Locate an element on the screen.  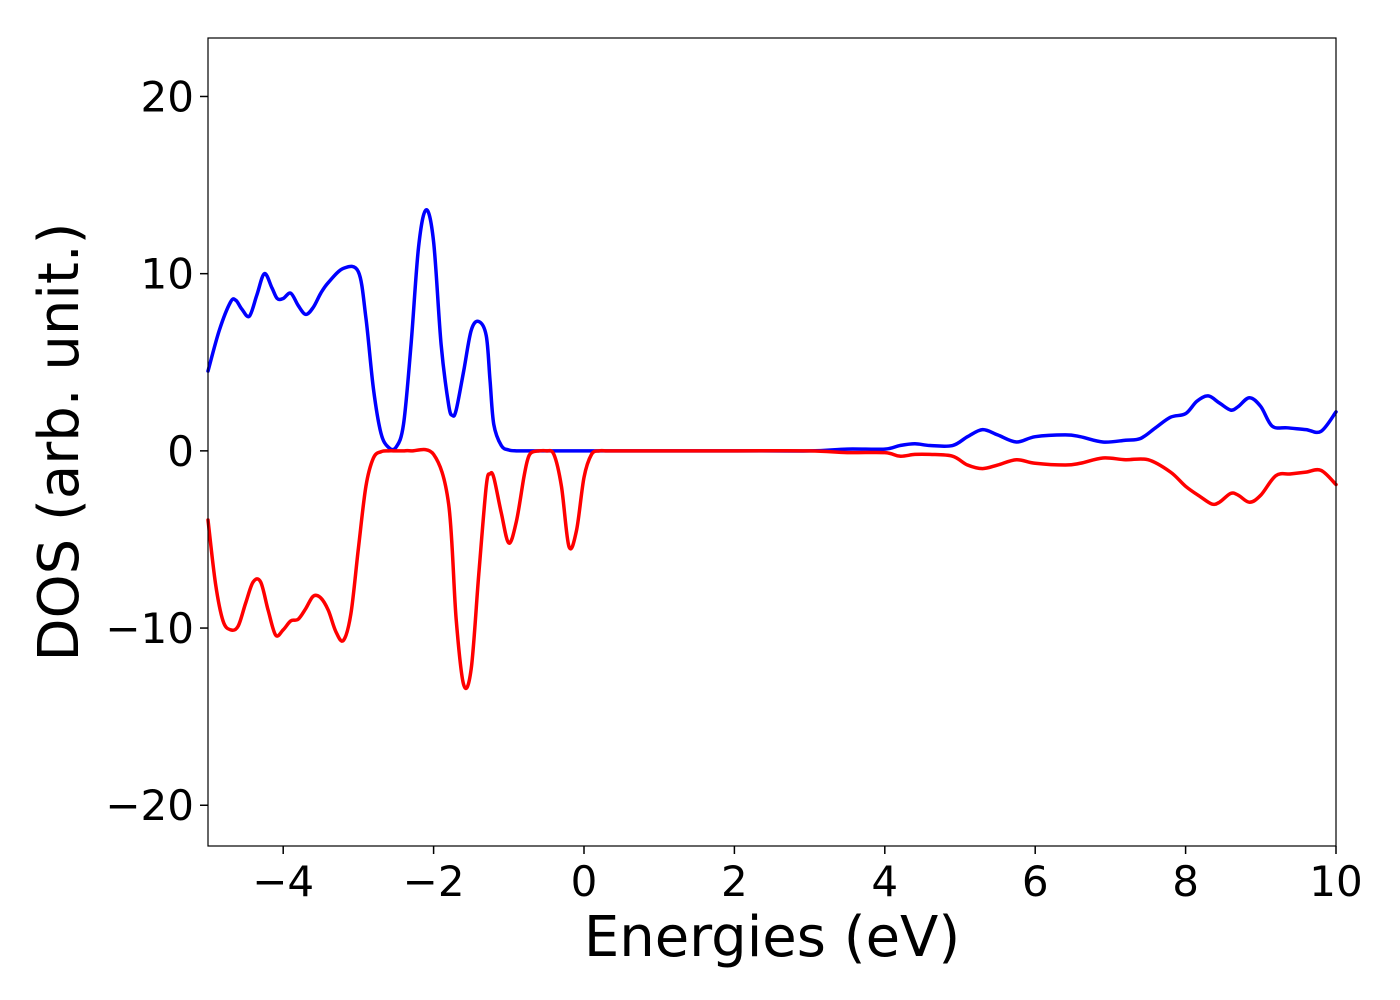
y-tick-label: 20 is located at coordinates (167, 96).